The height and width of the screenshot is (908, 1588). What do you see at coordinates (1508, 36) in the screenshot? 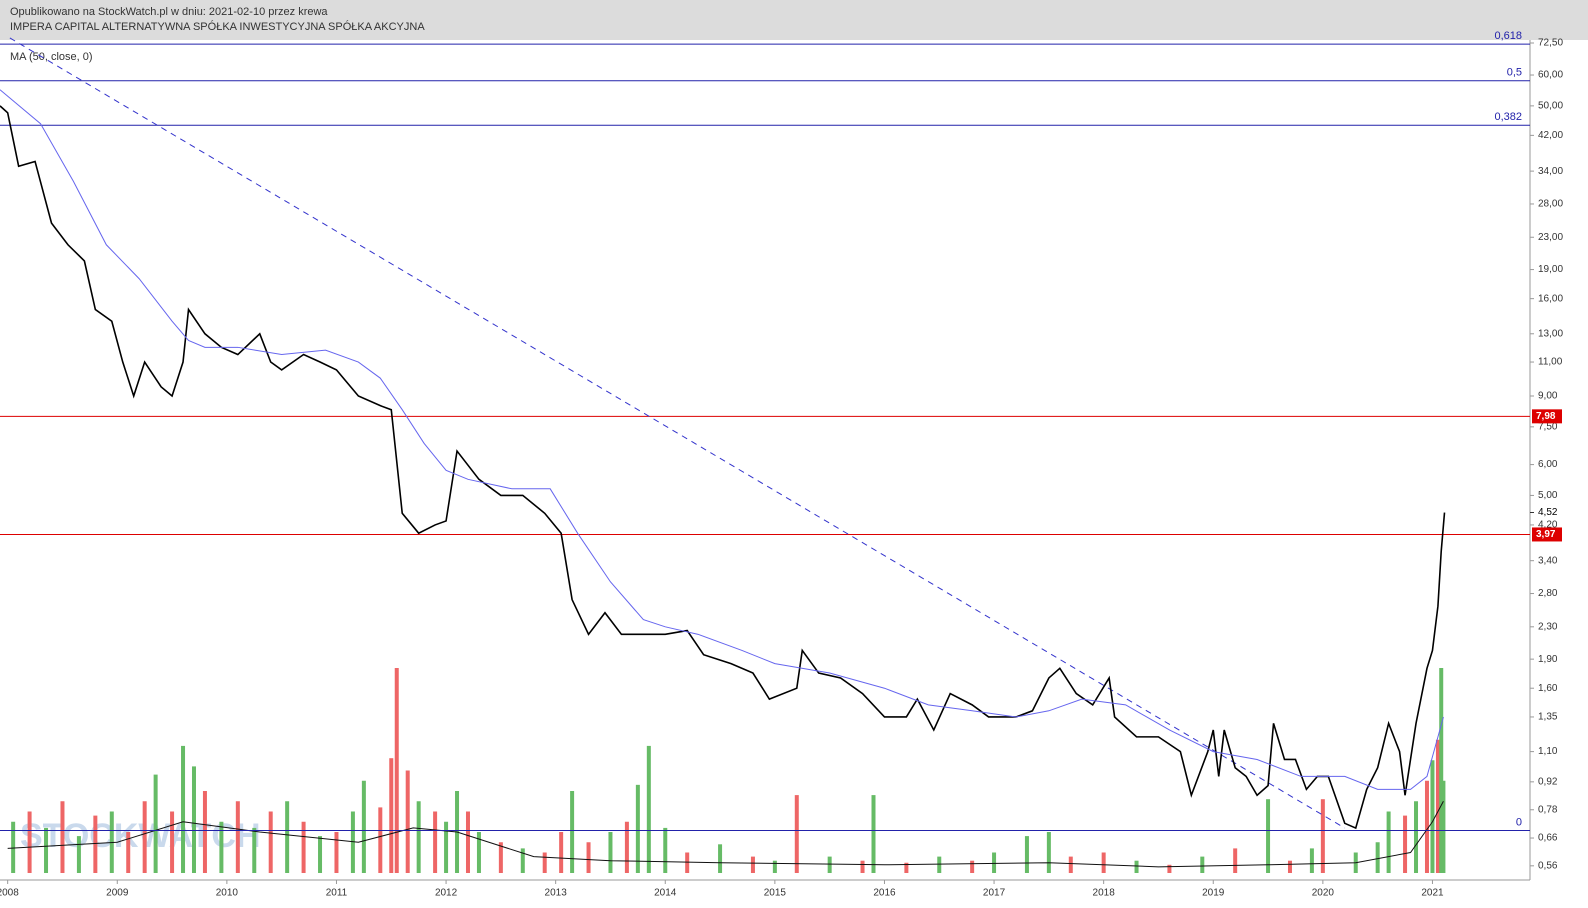
I see `level-label: 0,618` at bounding box center [1508, 36].